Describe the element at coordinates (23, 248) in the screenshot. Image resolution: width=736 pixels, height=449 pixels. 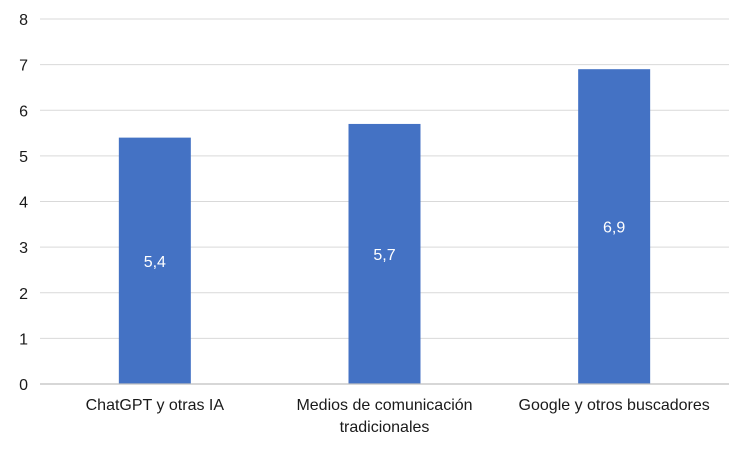
I see `y-tick-label: 3` at that location.